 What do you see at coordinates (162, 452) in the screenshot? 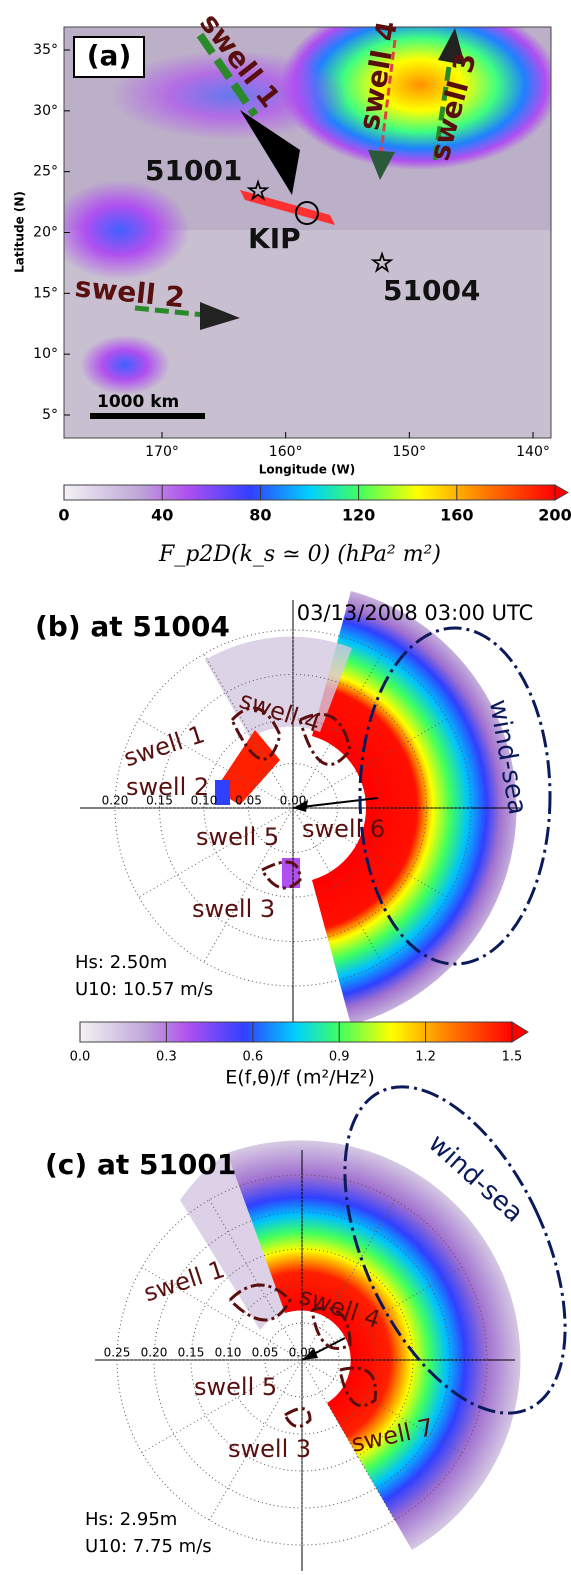
I see `x-tick-label: 170°` at bounding box center [162, 452].